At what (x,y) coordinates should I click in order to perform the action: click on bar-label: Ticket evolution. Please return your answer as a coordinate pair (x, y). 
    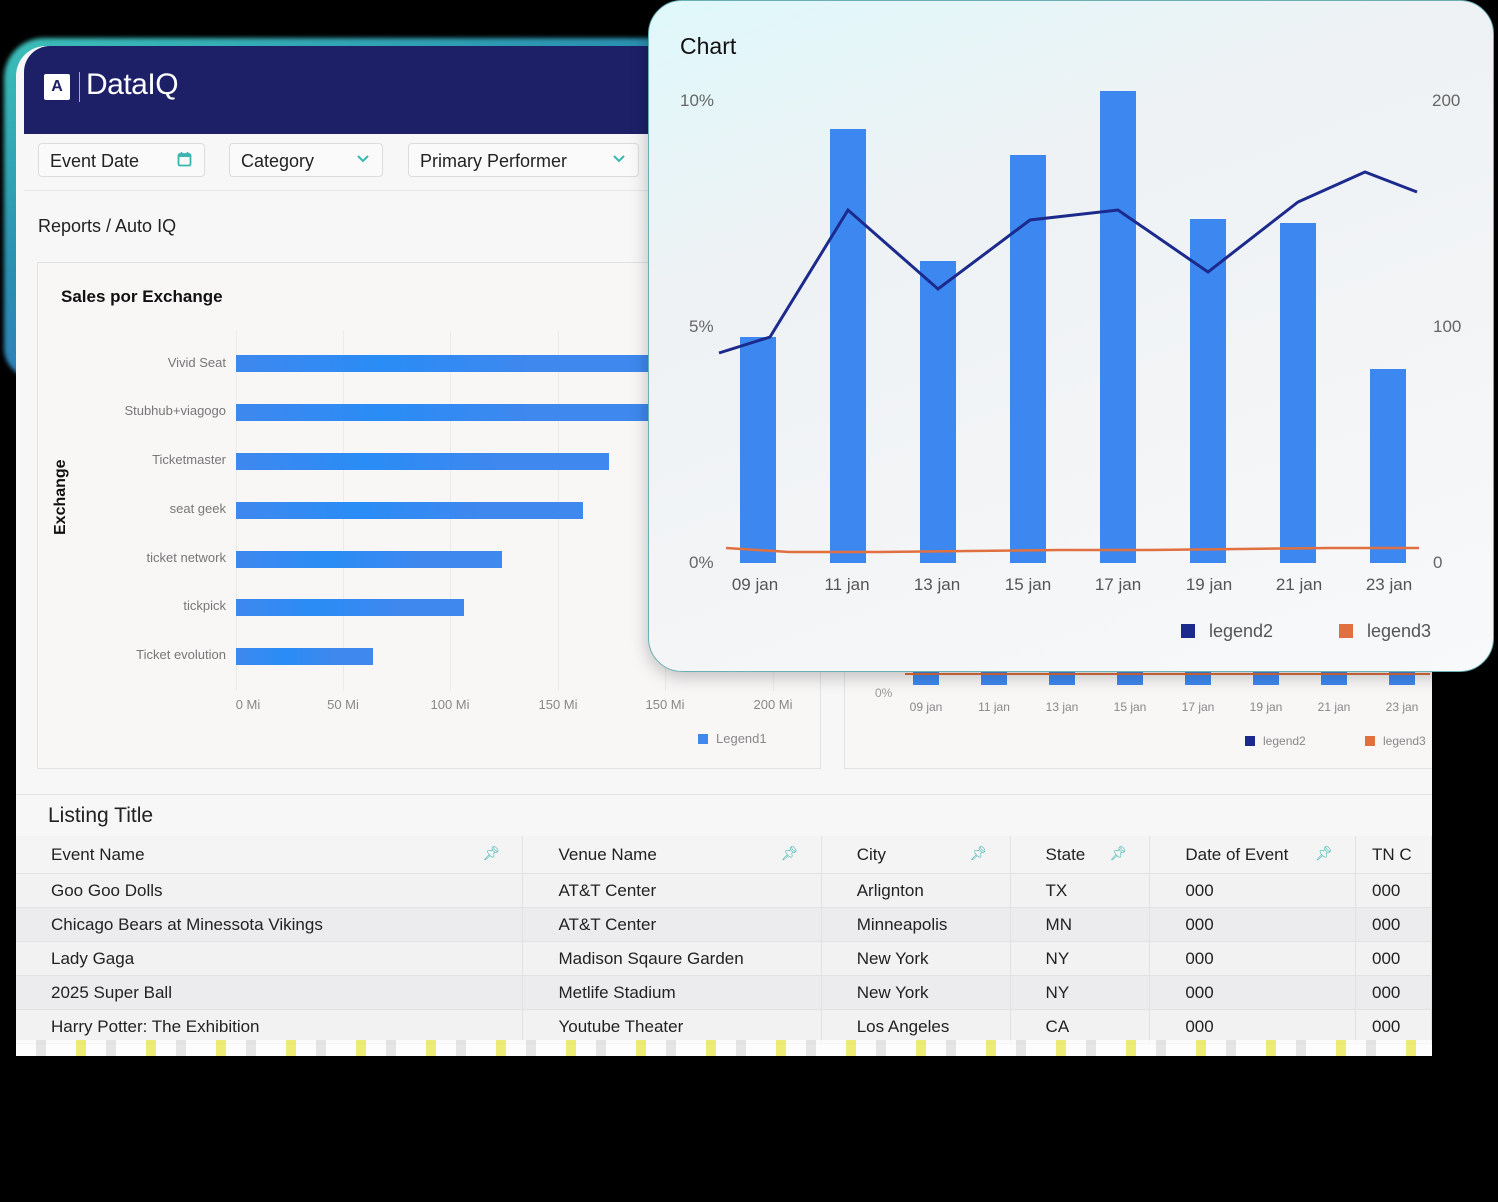
    Looking at the image, I should click on (181, 654).